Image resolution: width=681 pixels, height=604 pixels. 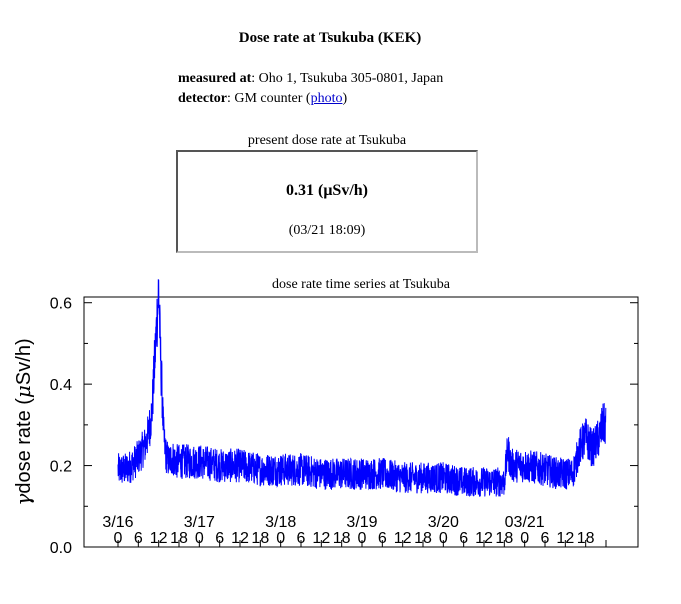 What do you see at coordinates (117, 522) in the screenshot?
I see `x-day-label: 3/16` at bounding box center [117, 522].